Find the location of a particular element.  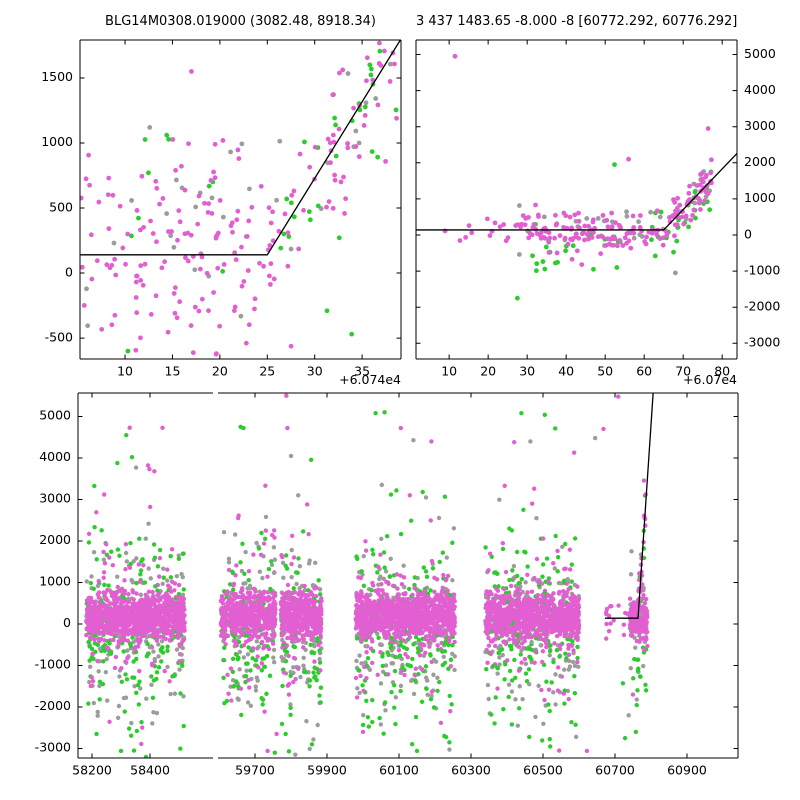

right-panel-x-offset-label: +6.07e4 is located at coordinates (710, 379).